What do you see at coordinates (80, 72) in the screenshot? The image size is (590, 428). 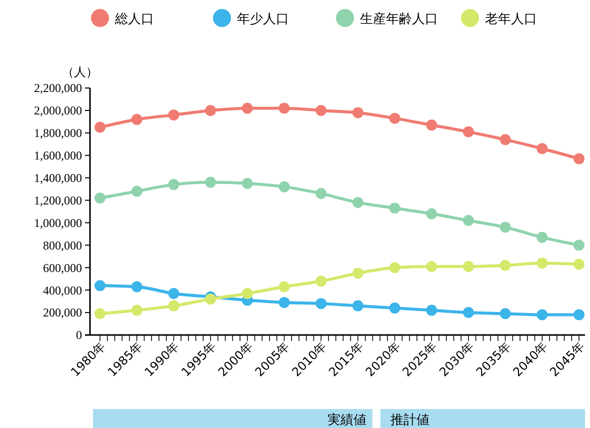 I see `y-axis-title: （人）` at bounding box center [80, 72].